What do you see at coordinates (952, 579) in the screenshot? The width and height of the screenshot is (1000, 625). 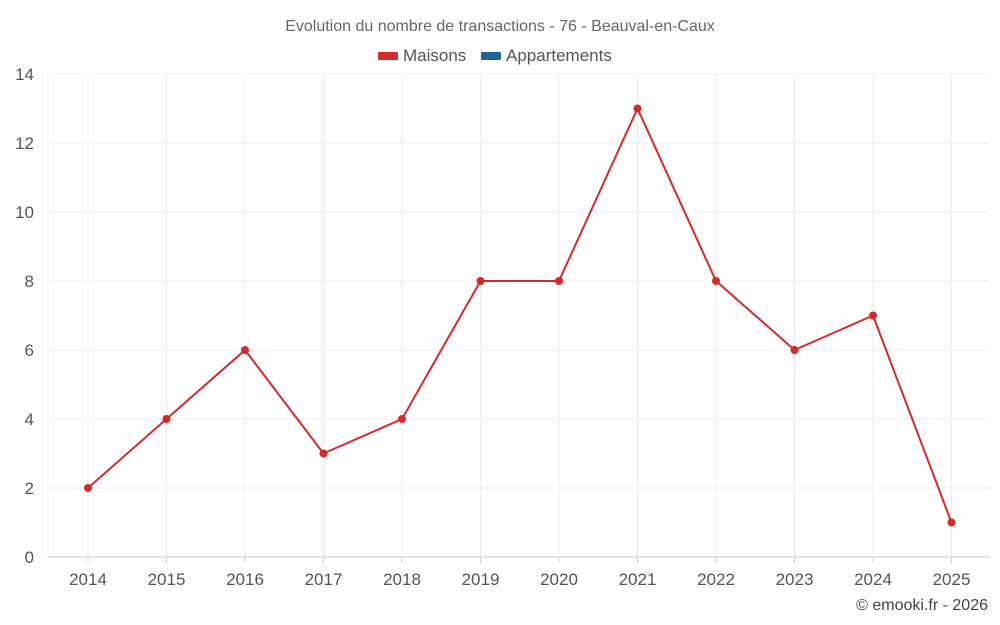 I see `x-tick-label: 2025` at bounding box center [952, 579].